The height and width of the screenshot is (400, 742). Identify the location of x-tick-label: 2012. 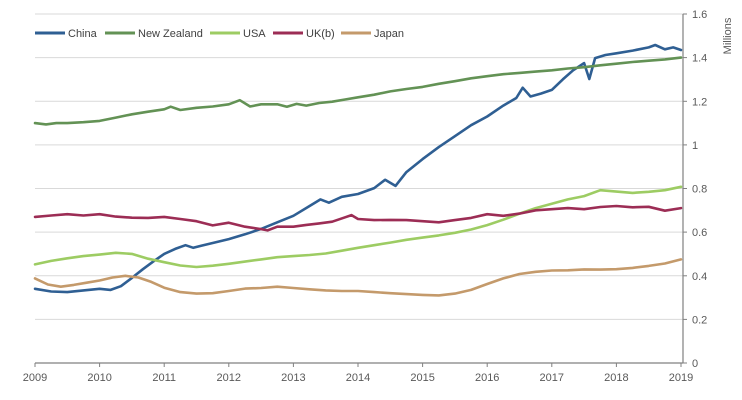
(229, 378).